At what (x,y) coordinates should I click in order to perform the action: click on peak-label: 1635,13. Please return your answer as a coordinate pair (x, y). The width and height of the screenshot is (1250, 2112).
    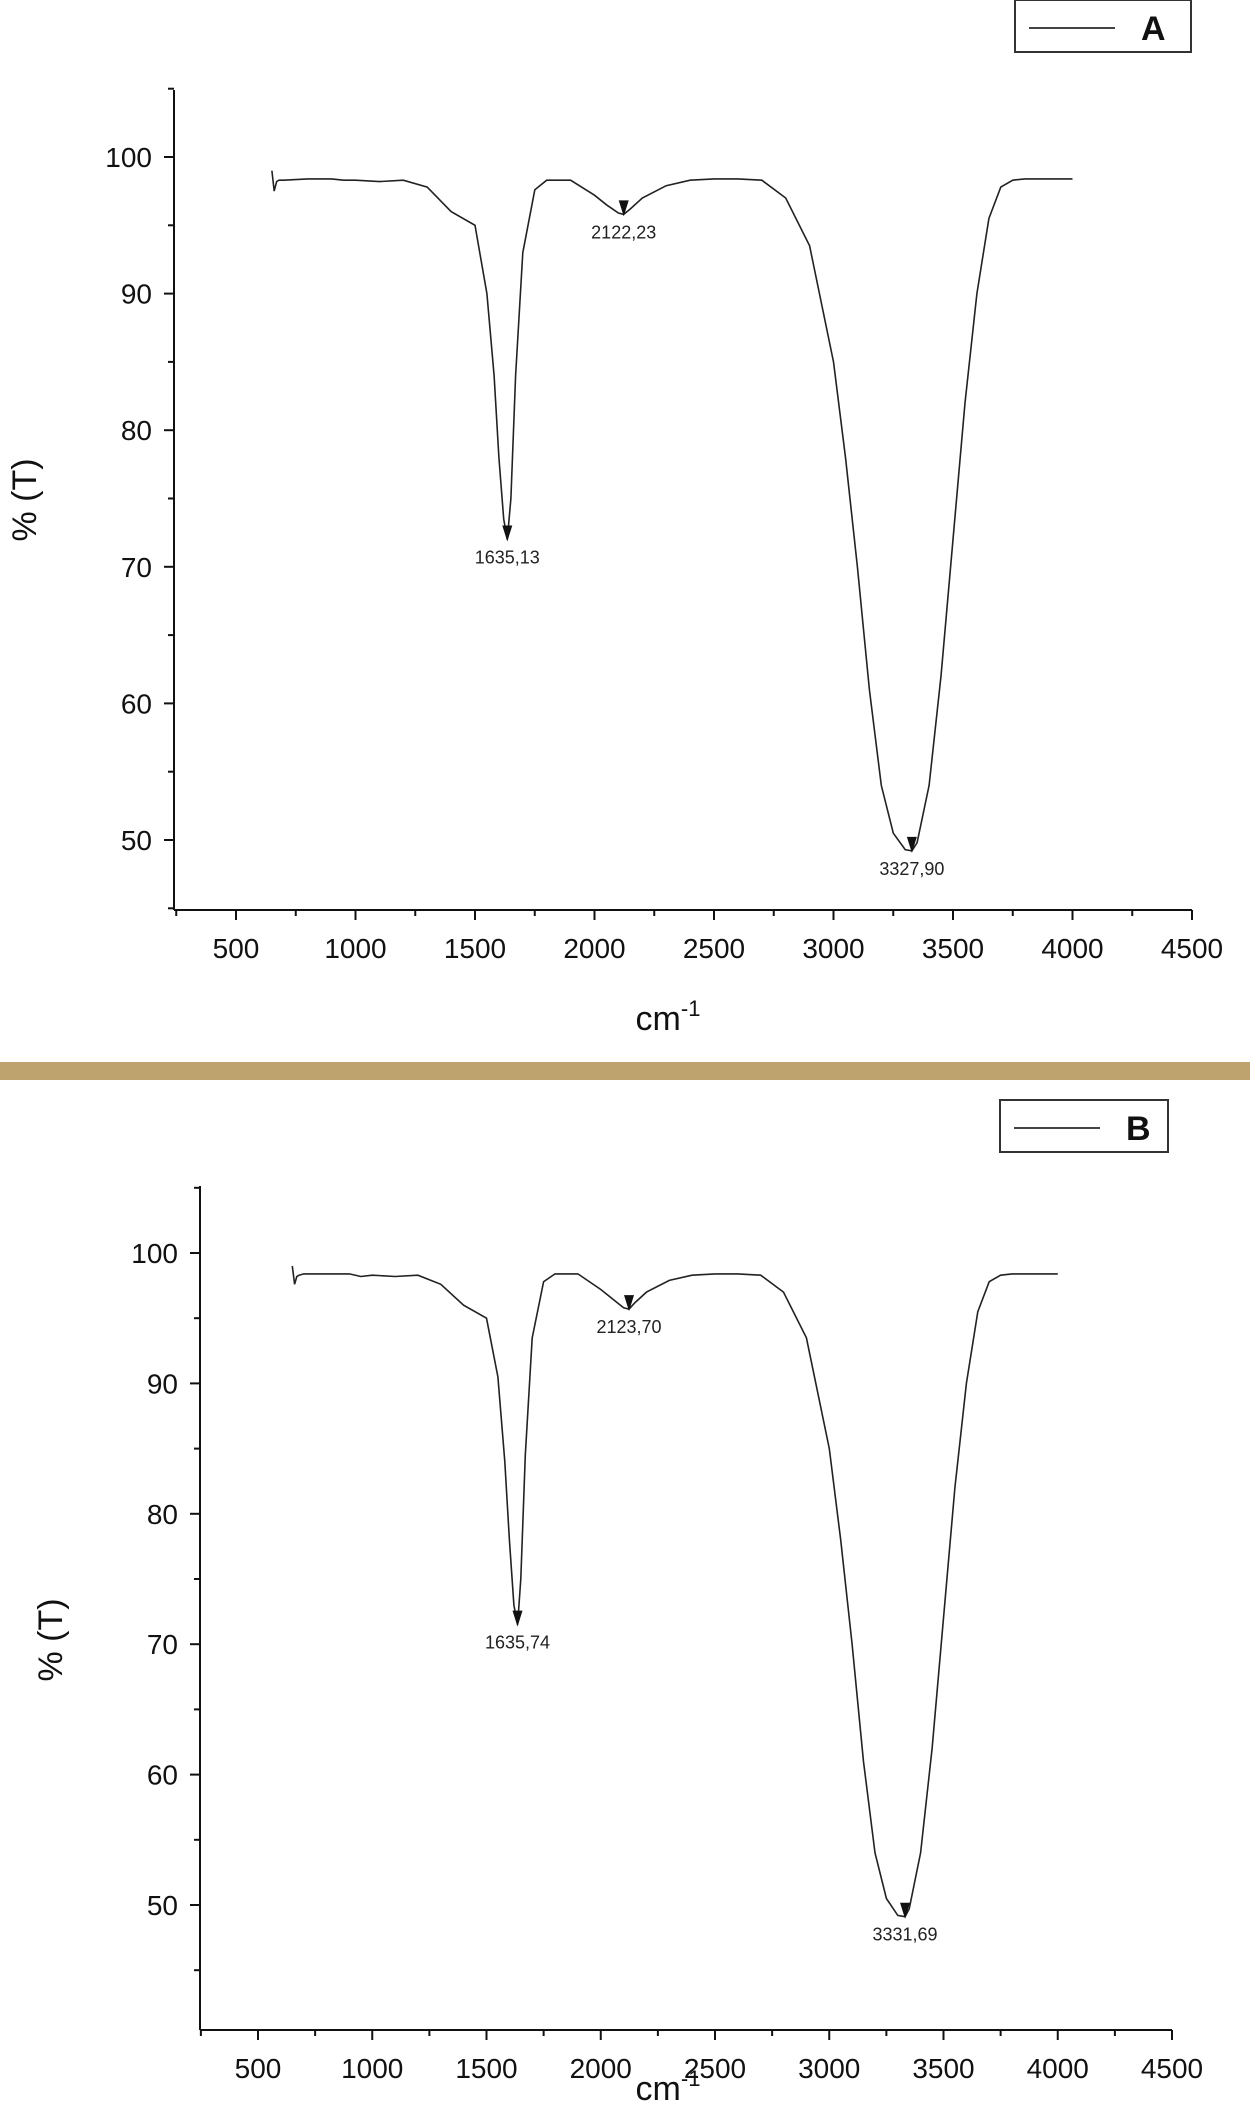
    Looking at the image, I should click on (507, 557).